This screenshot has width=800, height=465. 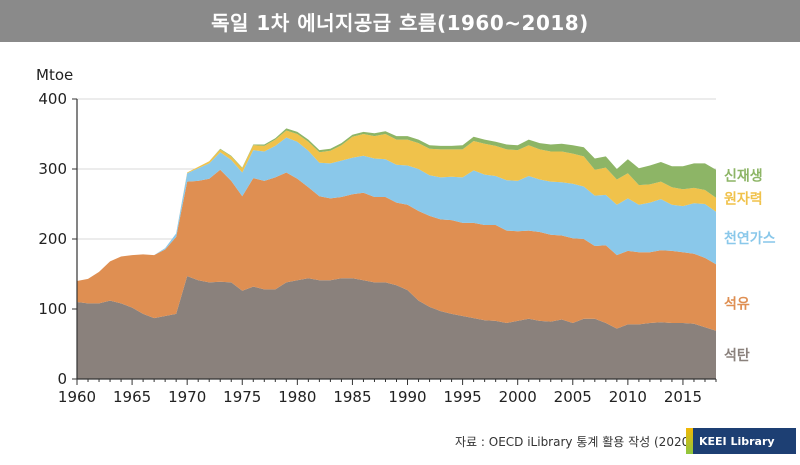 I want to click on x-tick-label-1980: 1980, so click(x=297, y=397).